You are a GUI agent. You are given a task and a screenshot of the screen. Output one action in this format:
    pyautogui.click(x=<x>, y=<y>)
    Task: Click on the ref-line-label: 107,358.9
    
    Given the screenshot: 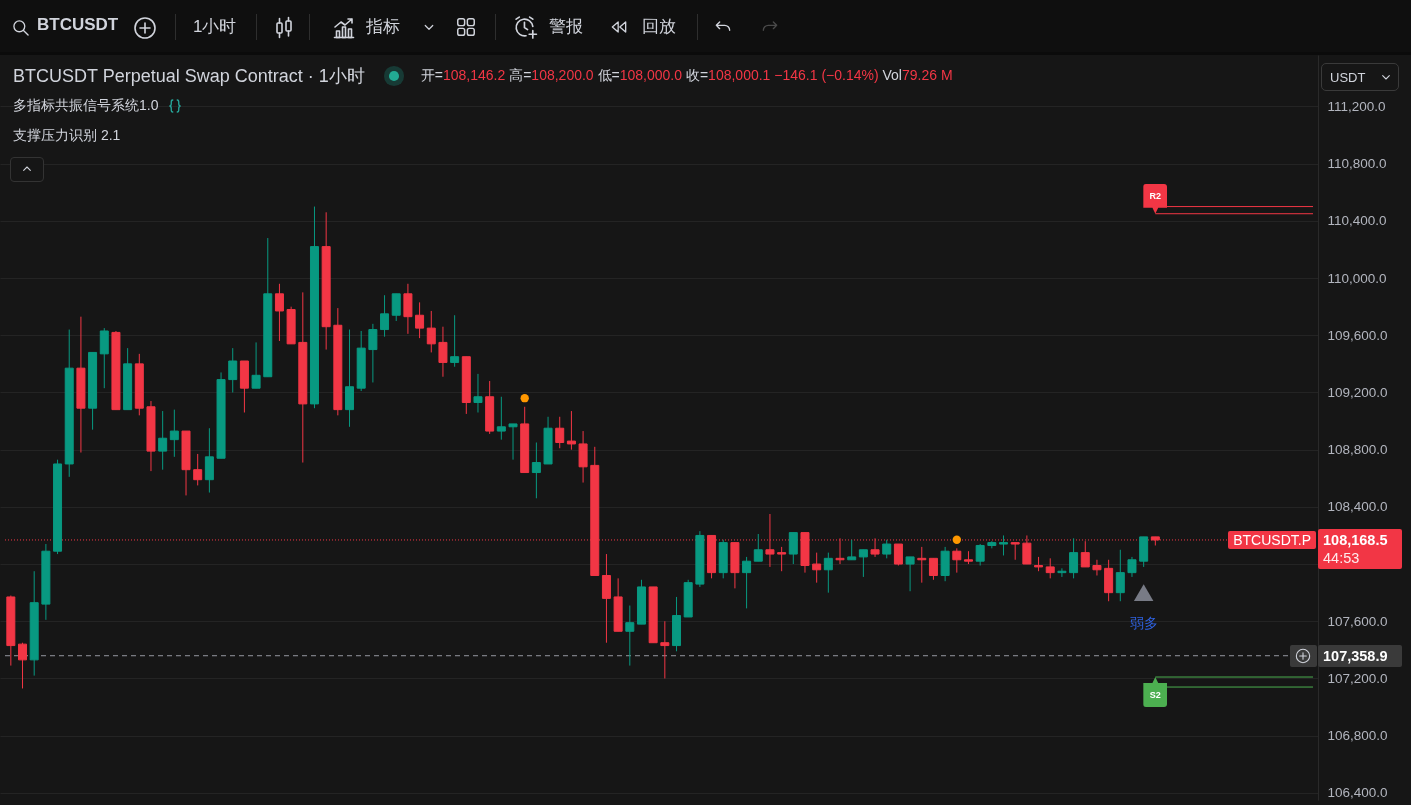 What is the action you would take?
    pyautogui.click(x=1360, y=655)
    